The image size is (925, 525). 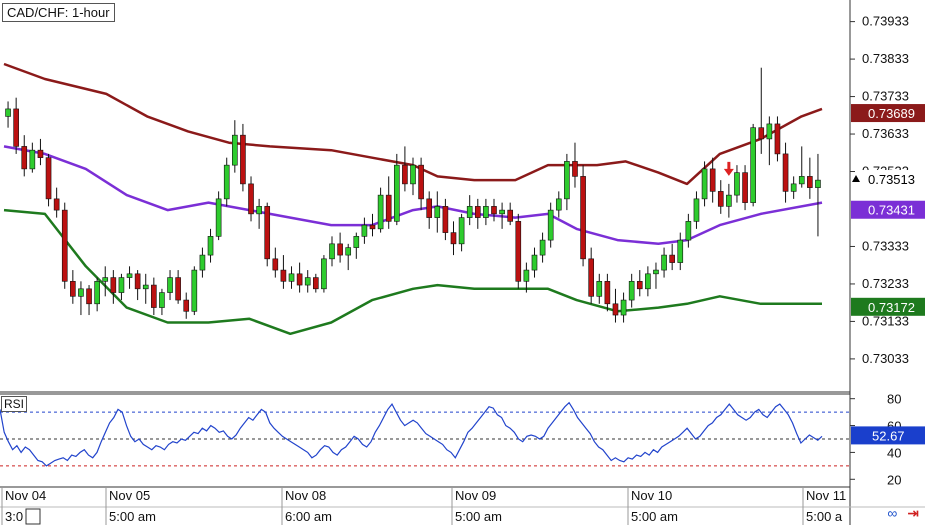 I want to click on price-tag: 0.73689, so click(x=888, y=113).